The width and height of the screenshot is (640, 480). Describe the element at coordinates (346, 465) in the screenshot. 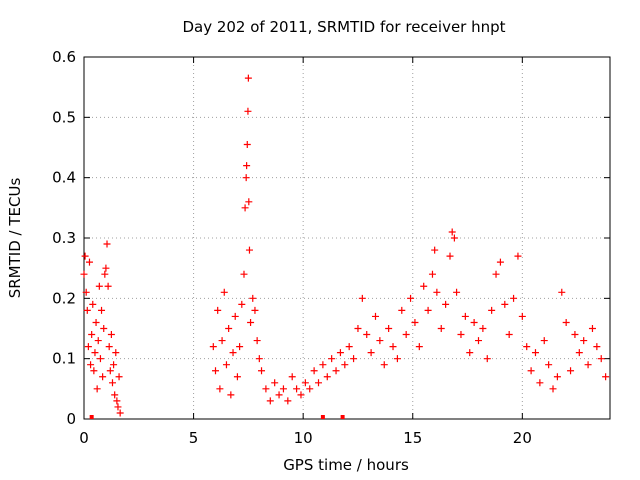

I see `x-axis-label: GPS time / hours` at that location.